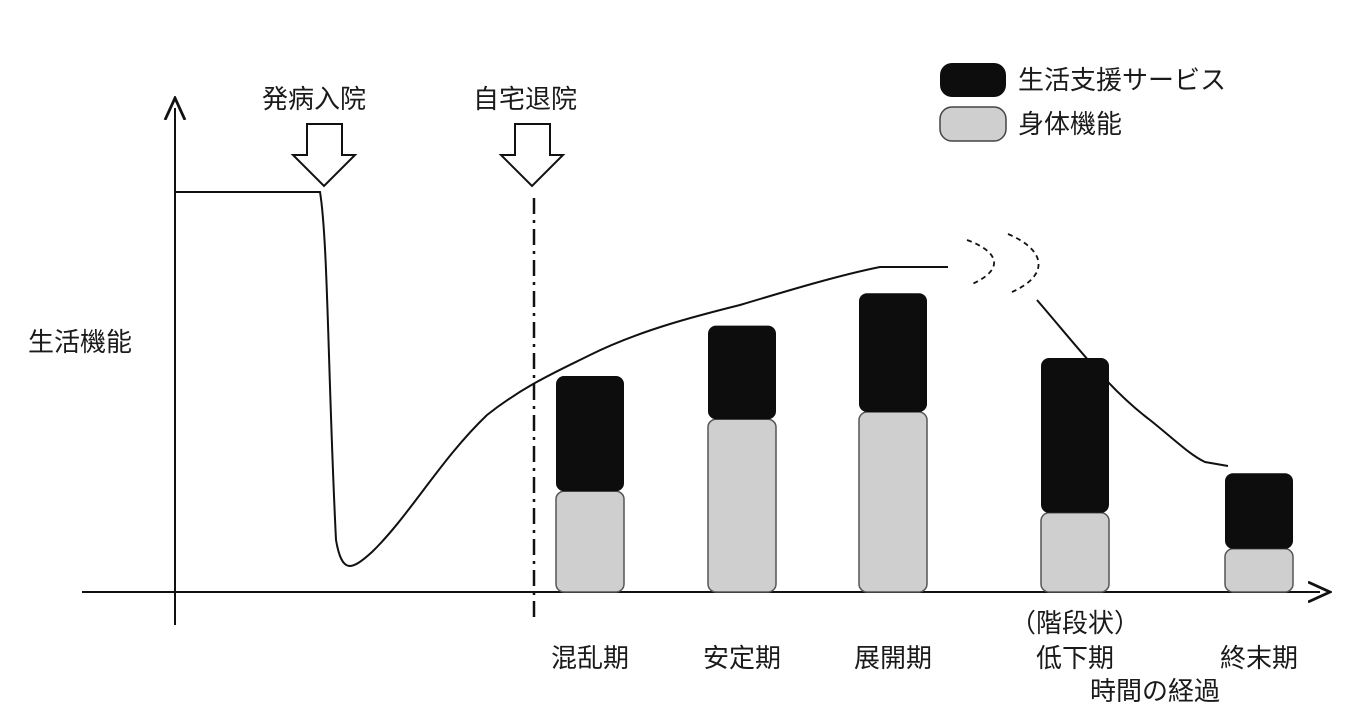 This screenshot has height=713, width=1356. I want to click on decline-curve, so click(1132, 383).